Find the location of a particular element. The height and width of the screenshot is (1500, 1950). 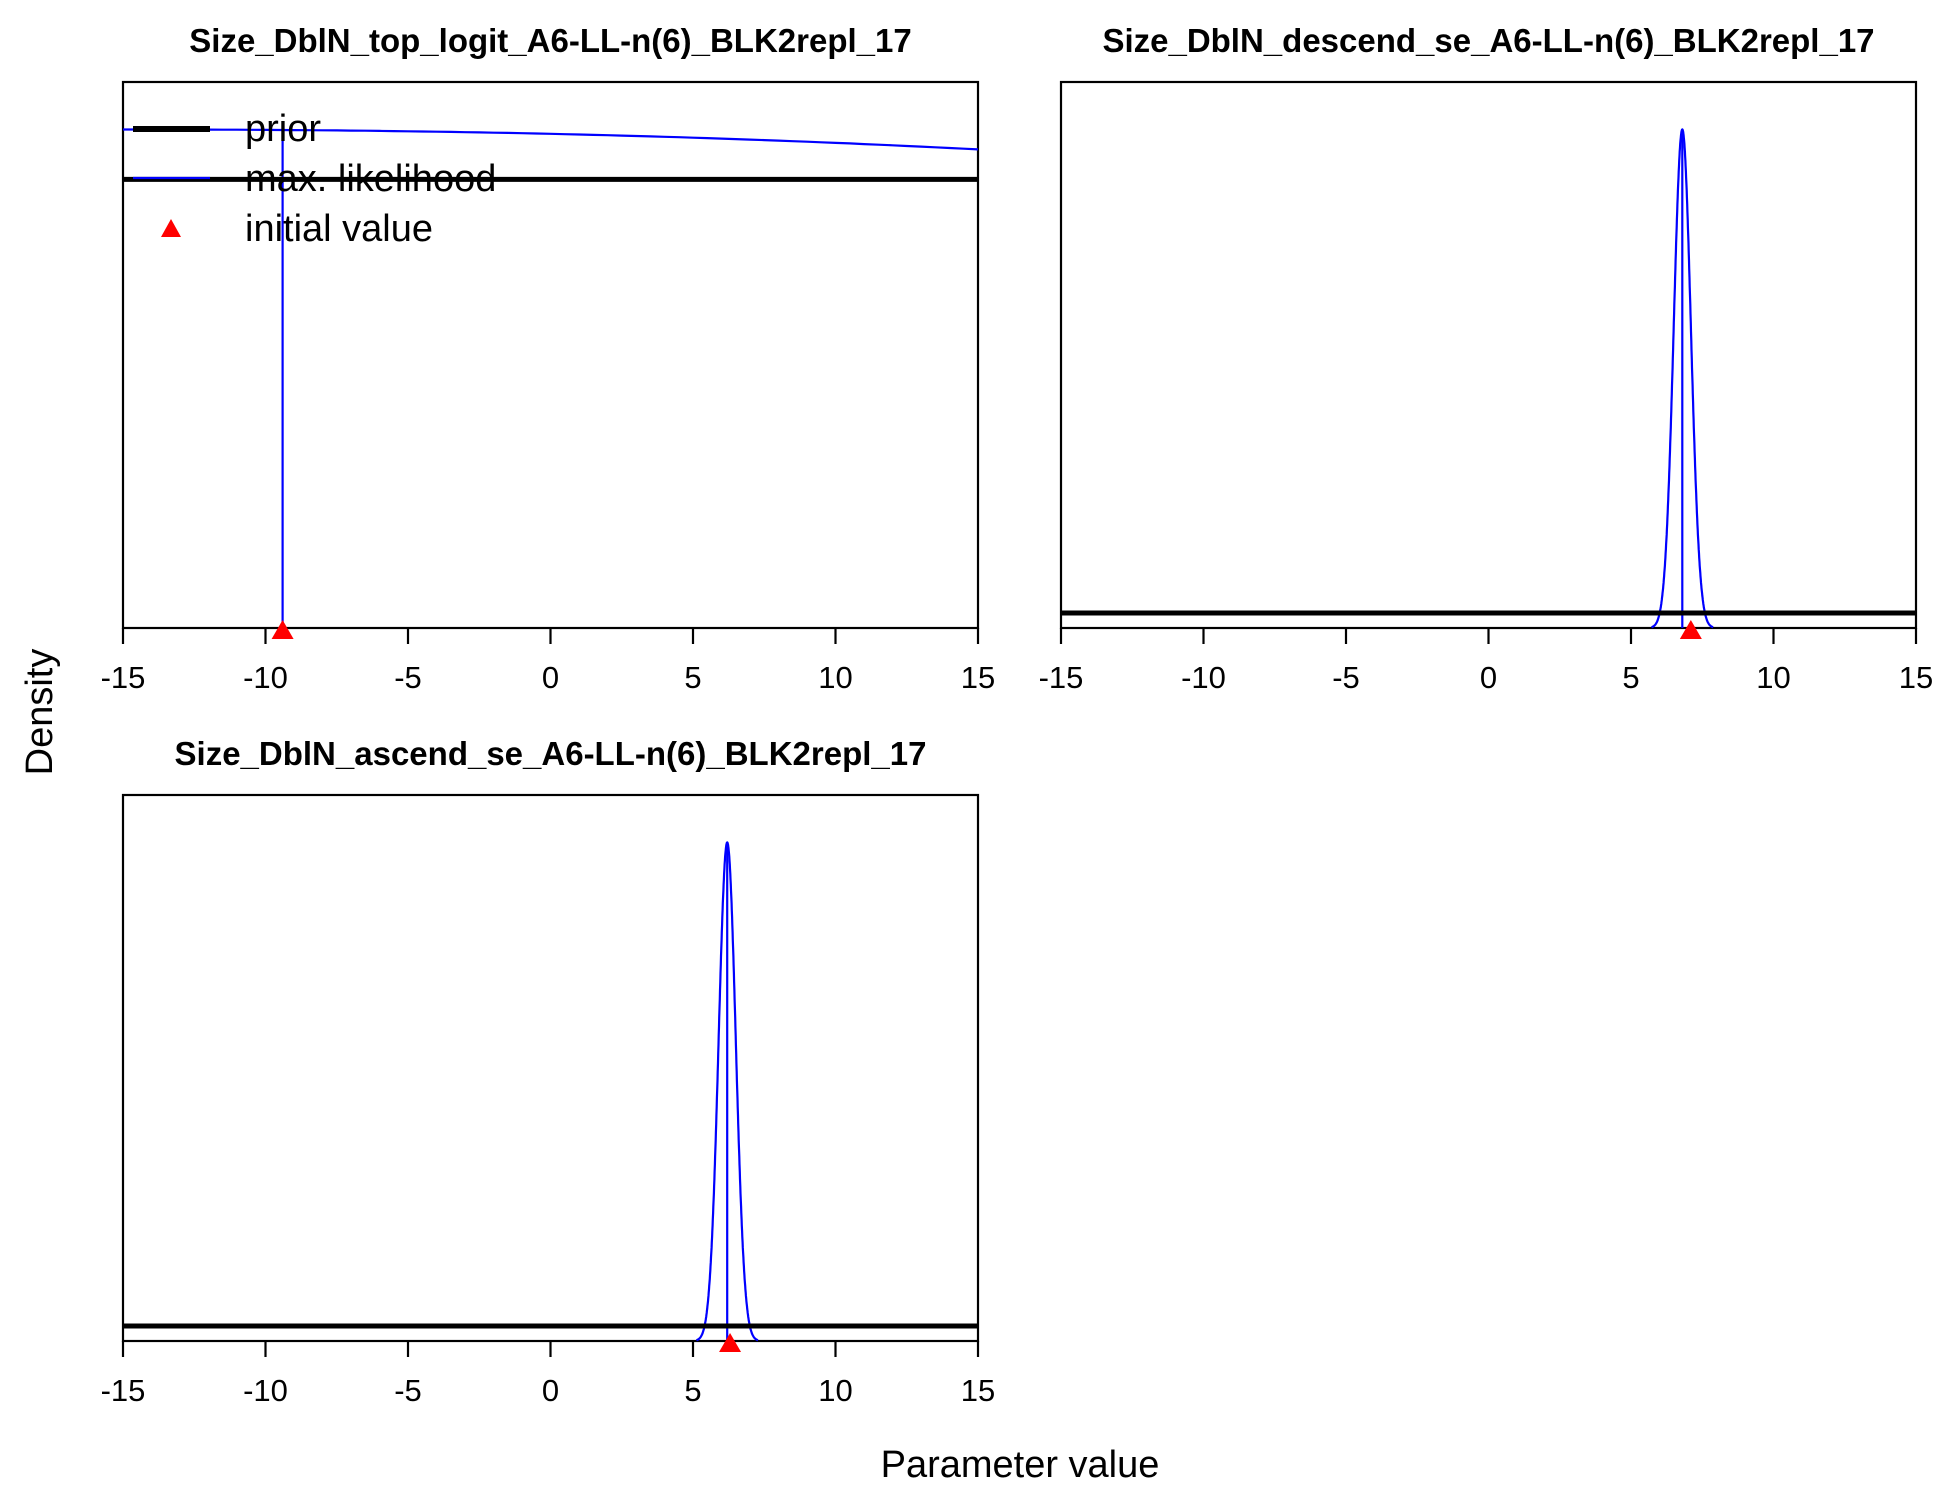

legend-initial-swatch is located at coordinates (171, 228).